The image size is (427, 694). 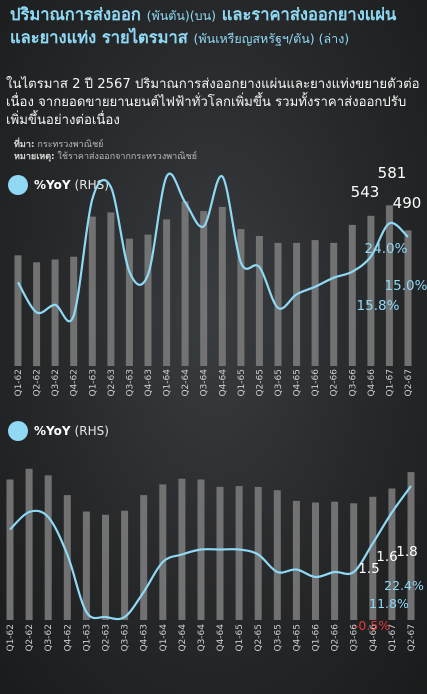 I want to click on note-text: ใช้ราคาส่งออกจากกระทรวงพาณิชย์, so click(x=127, y=157).